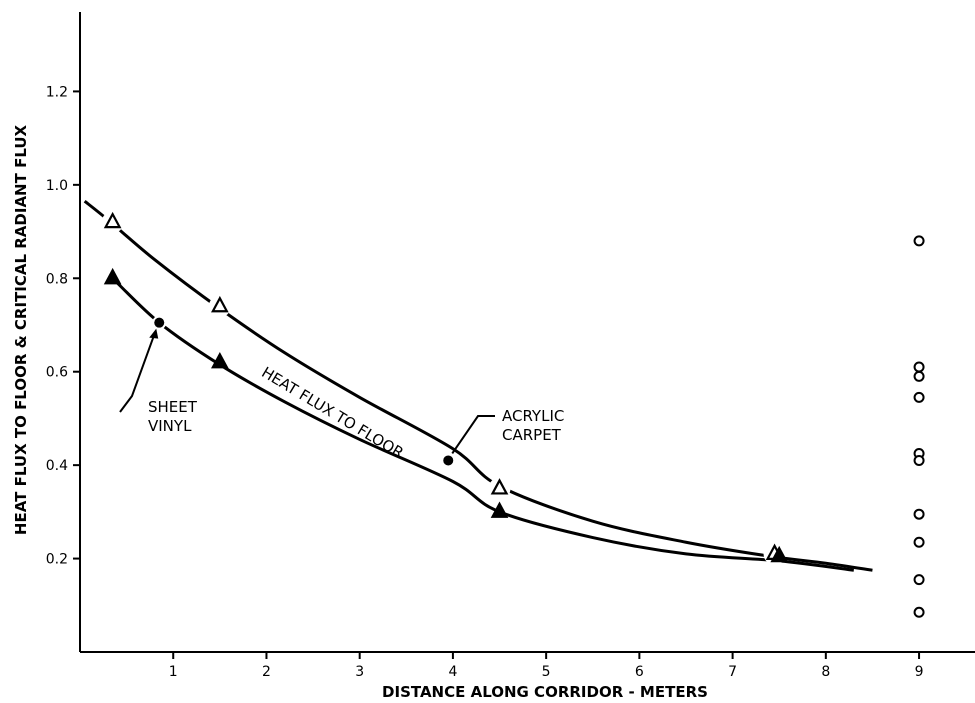  What do you see at coordinates (137, 373) in the screenshot?
I see `sheet-vinyl-leader` at bounding box center [137, 373].